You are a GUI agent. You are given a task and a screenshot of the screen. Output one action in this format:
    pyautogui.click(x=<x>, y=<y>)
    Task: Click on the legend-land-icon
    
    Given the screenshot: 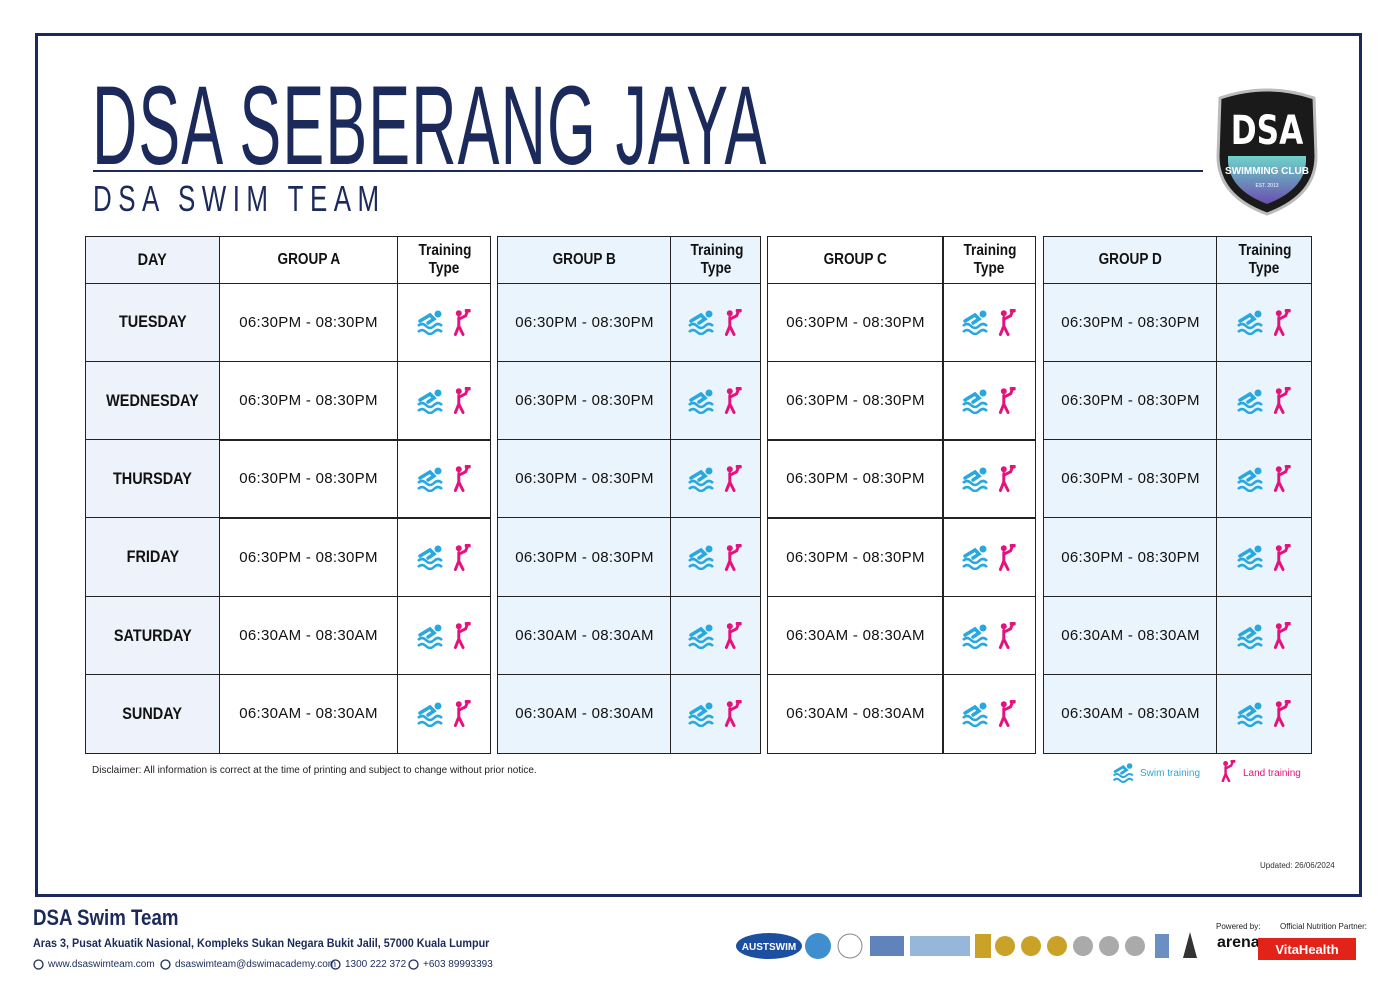 What is the action you would take?
    pyautogui.click(x=1228, y=773)
    